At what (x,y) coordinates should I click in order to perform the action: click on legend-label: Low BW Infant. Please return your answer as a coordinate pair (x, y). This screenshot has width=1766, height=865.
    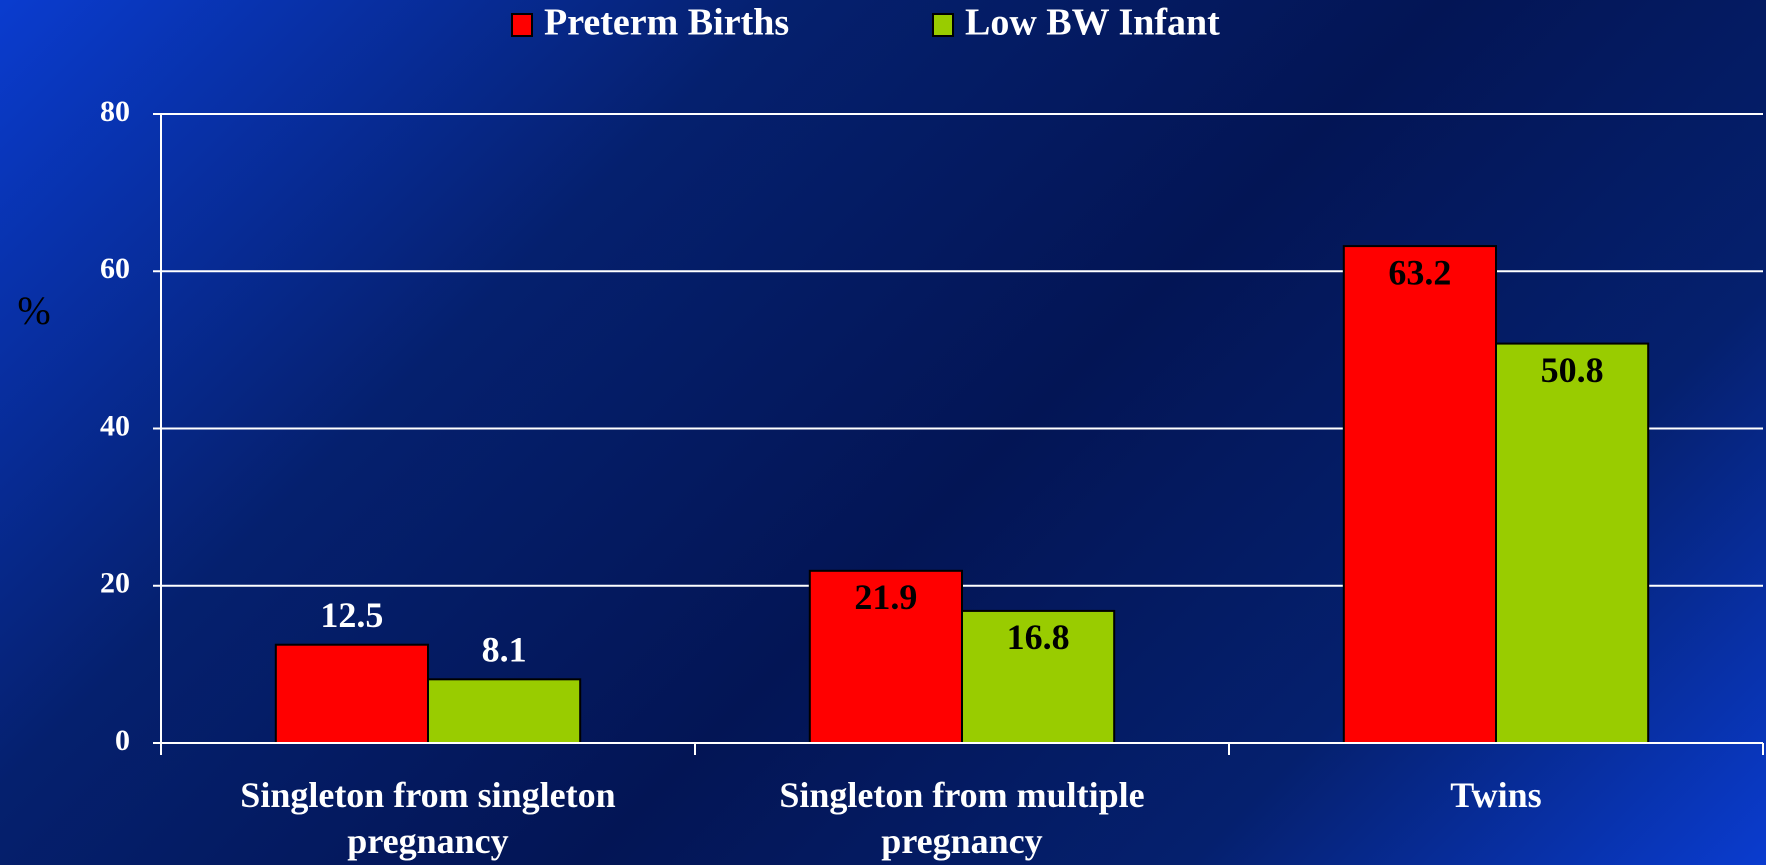
    Looking at the image, I should click on (1092, 23).